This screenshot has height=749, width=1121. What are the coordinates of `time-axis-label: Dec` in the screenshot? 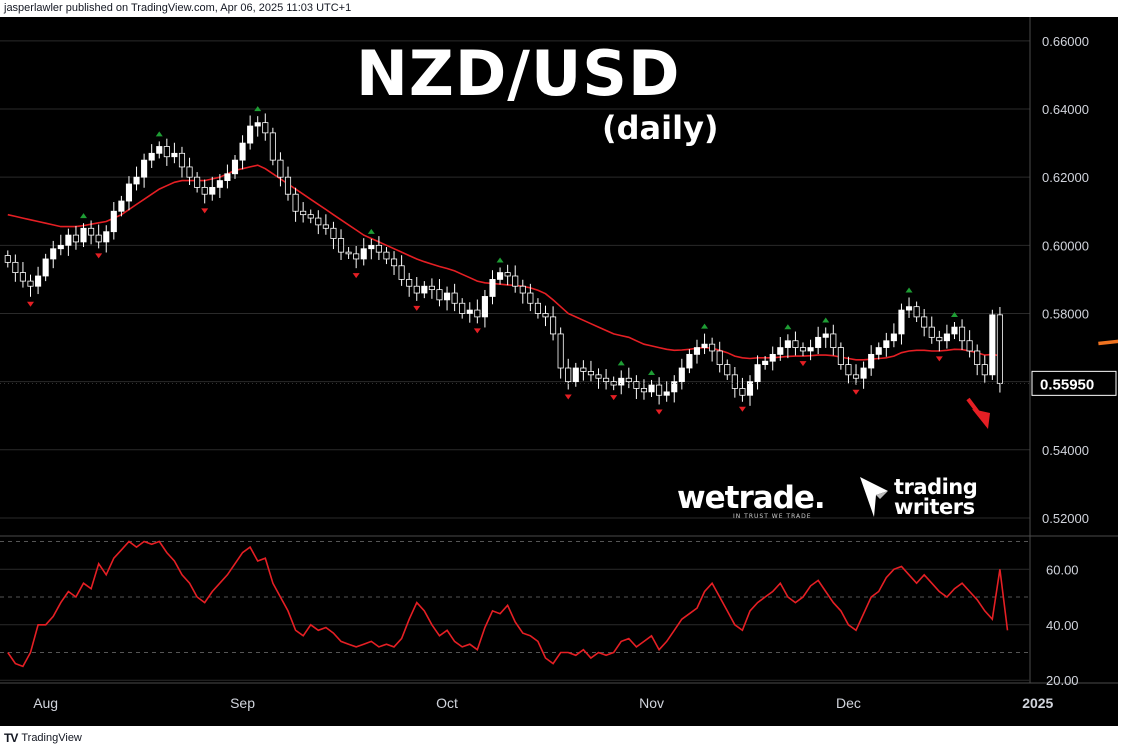 It's located at (848, 703).